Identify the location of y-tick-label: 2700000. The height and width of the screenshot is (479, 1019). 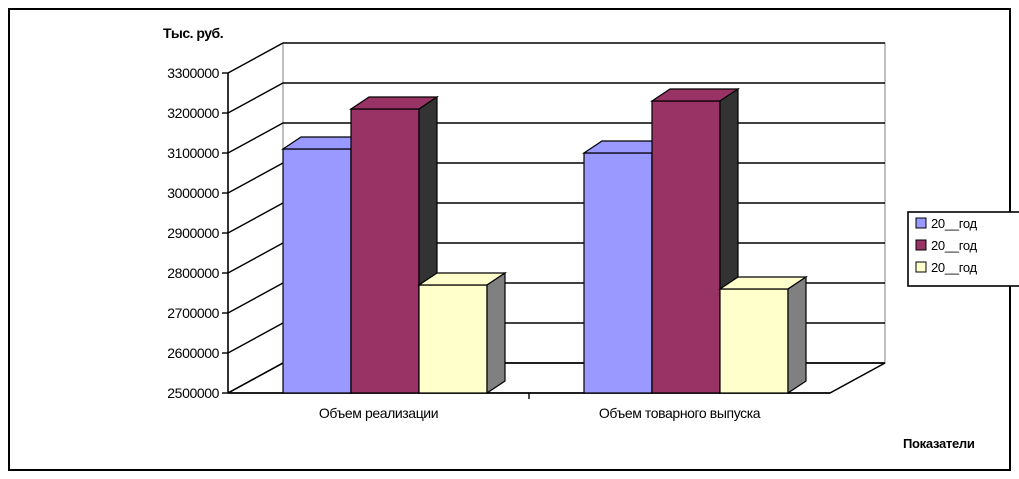
(193, 313).